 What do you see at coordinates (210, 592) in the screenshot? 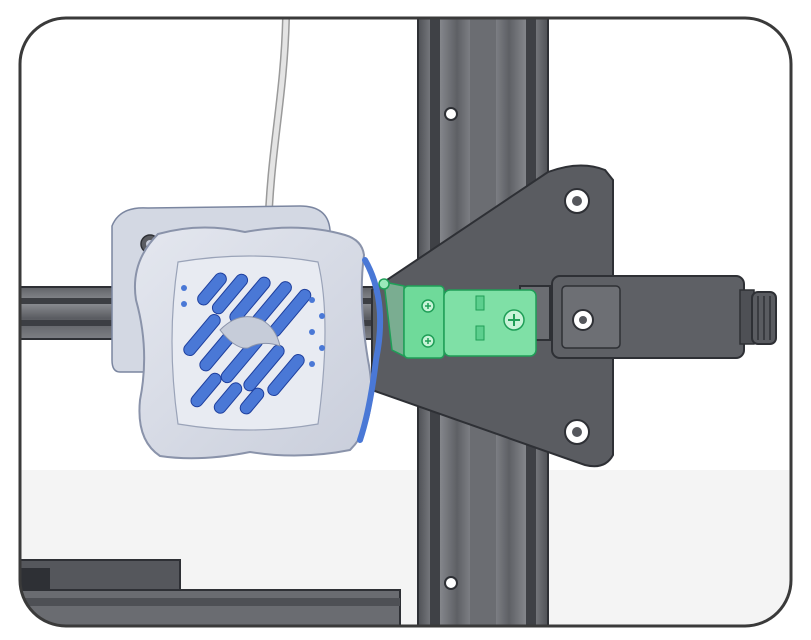
I see `bed-rail` at bounding box center [210, 592].